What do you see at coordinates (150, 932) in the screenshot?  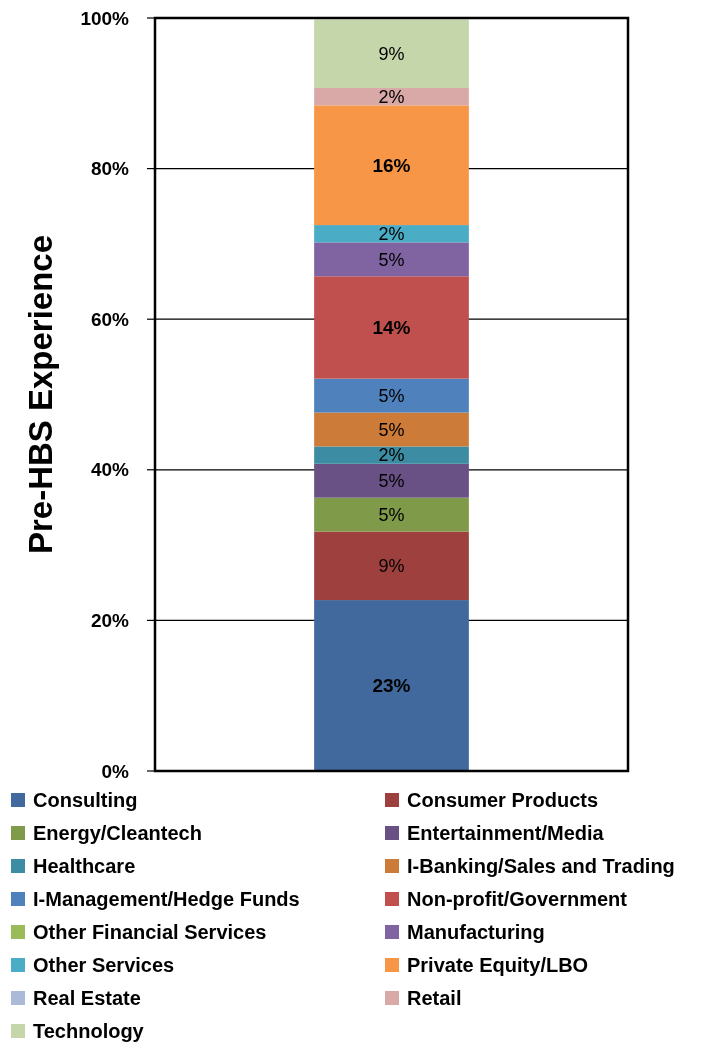 I see `legend-label: Other Financial Services` at bounding box center [150, 932].